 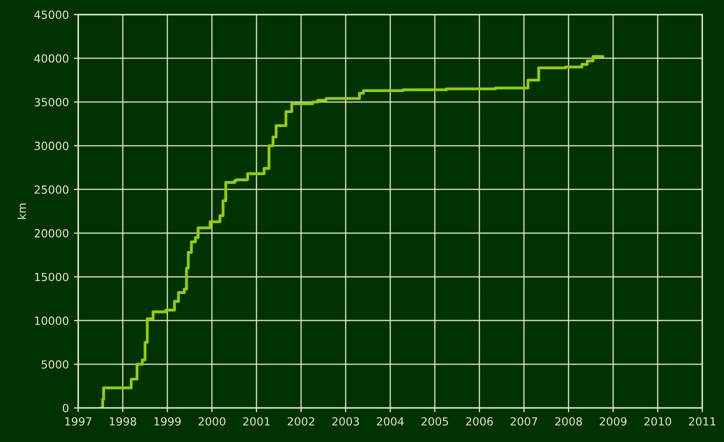 I want to click on y-tick-label: 10000, so click(x=51, y=320).